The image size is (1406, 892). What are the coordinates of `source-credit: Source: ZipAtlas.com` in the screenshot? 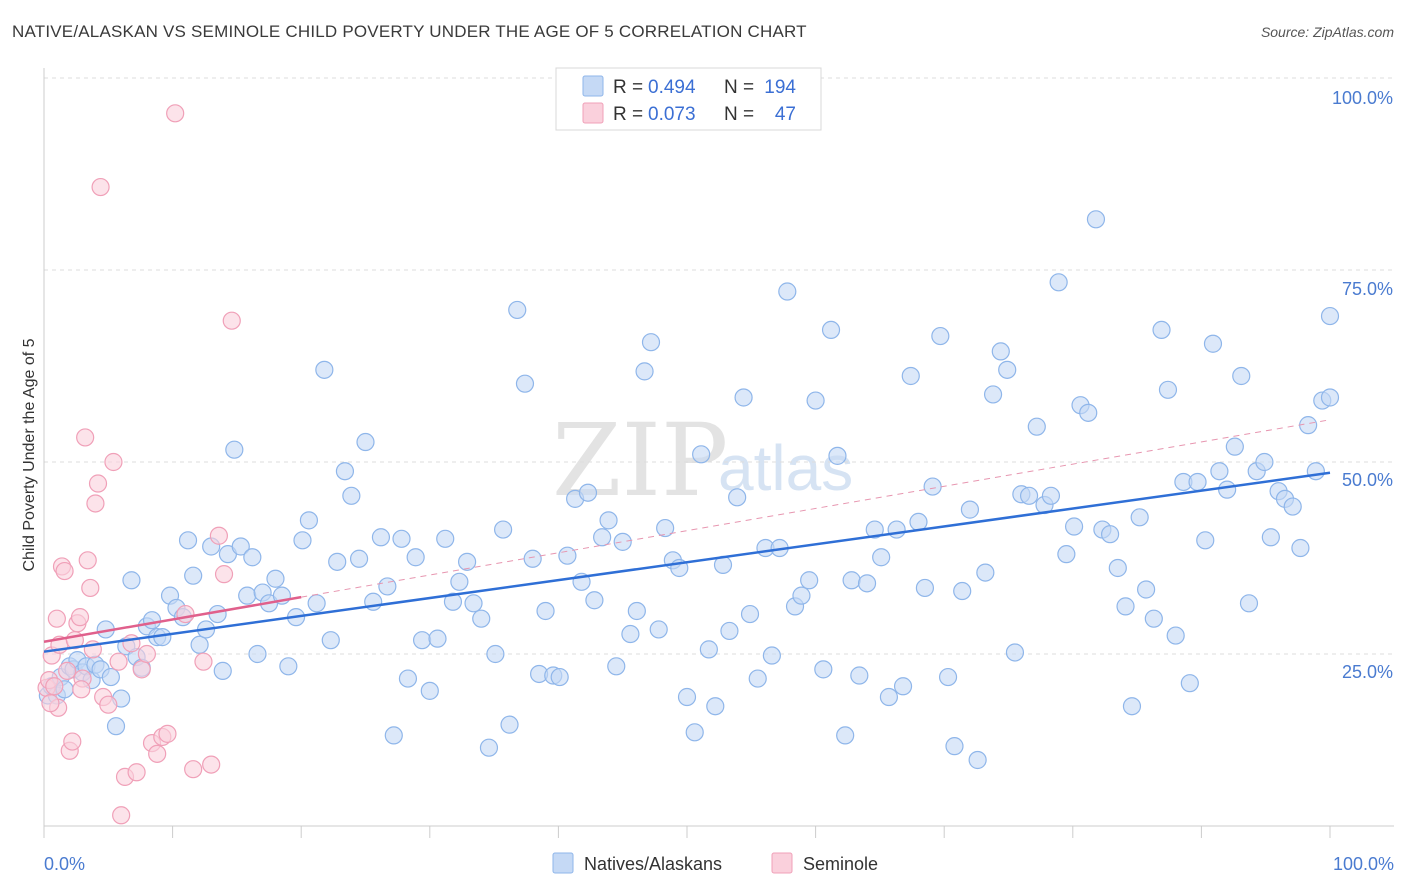 It's located at (1327, 32).